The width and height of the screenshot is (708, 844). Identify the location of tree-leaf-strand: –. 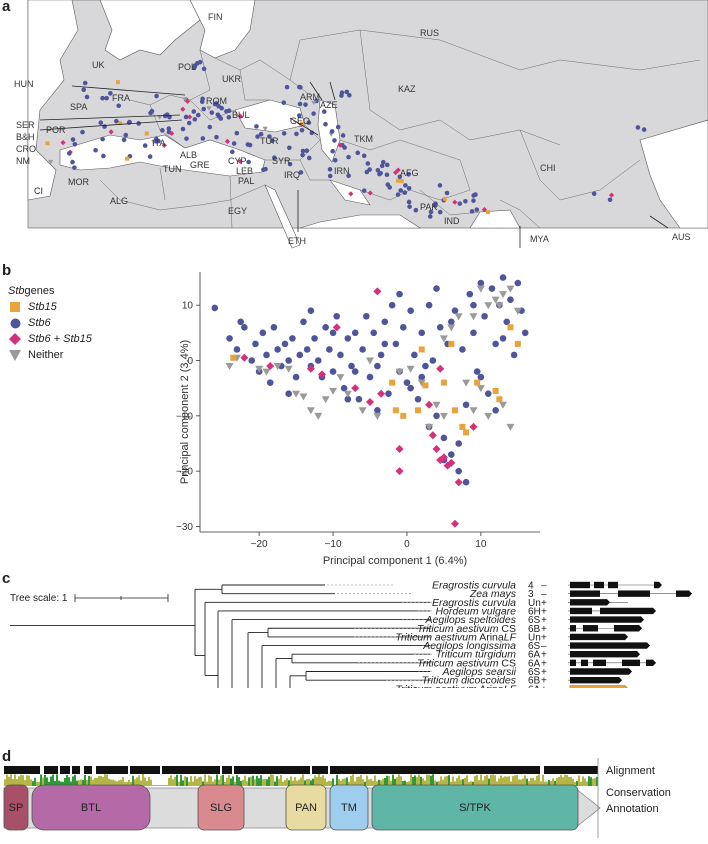
(544, 594).